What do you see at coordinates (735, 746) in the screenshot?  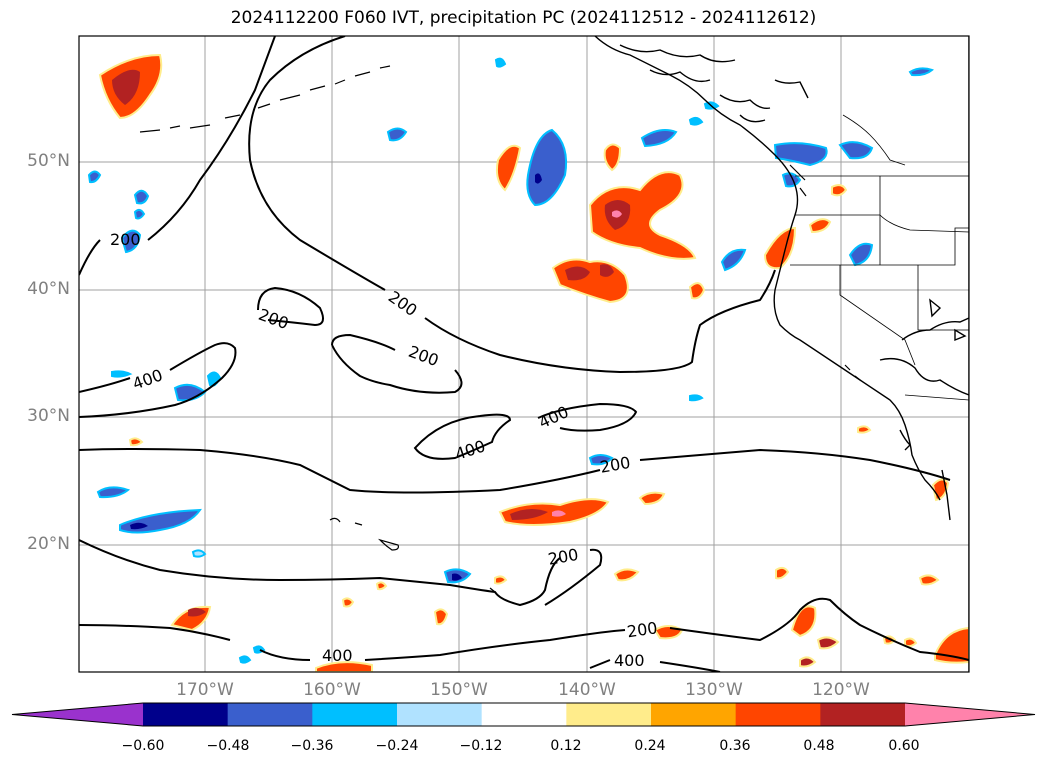 I see `colorbar-tick-label: 0.36` at bounding box center [735, 746].